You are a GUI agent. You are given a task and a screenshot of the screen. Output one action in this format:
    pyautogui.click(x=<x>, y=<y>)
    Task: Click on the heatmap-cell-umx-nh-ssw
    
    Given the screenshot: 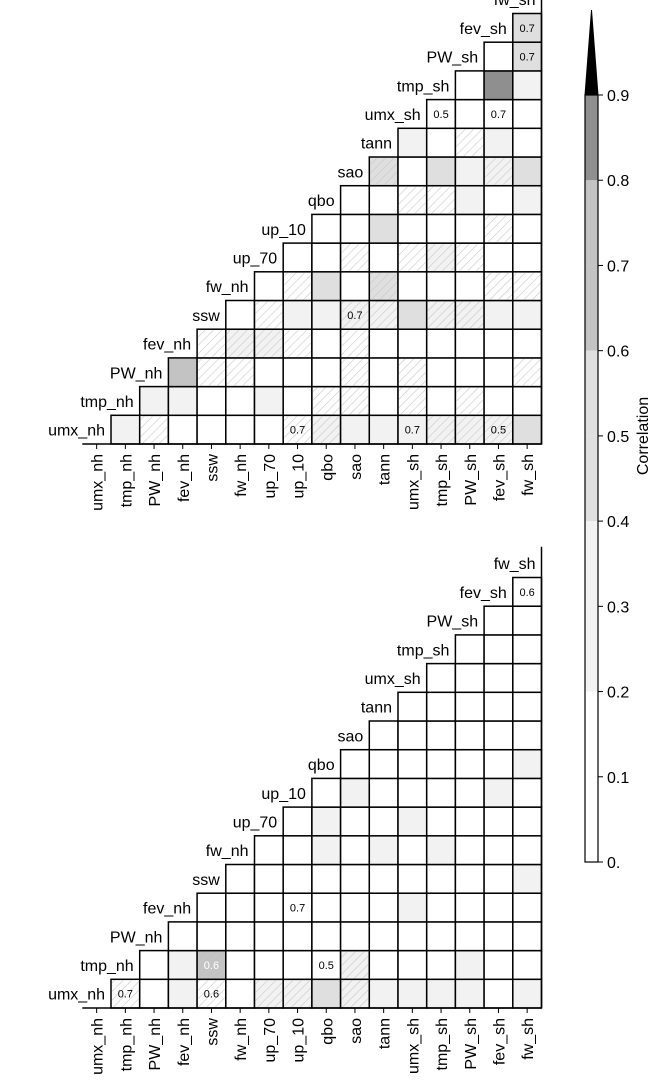 What is the action you would take?
    pyautogui.click(x=211, y=429)
    